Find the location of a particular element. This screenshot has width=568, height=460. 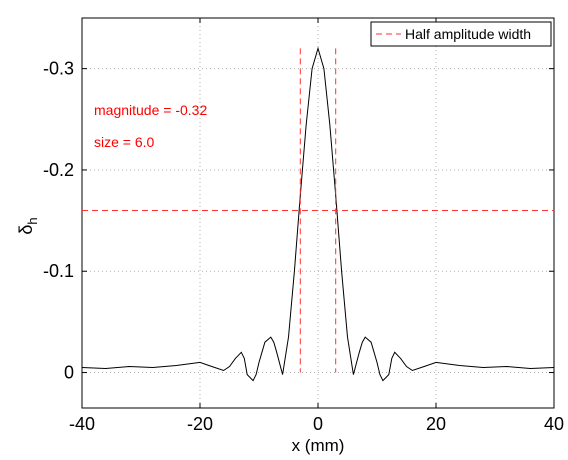

y-tick-label: -0.3 is located at coordinates (58, 69).